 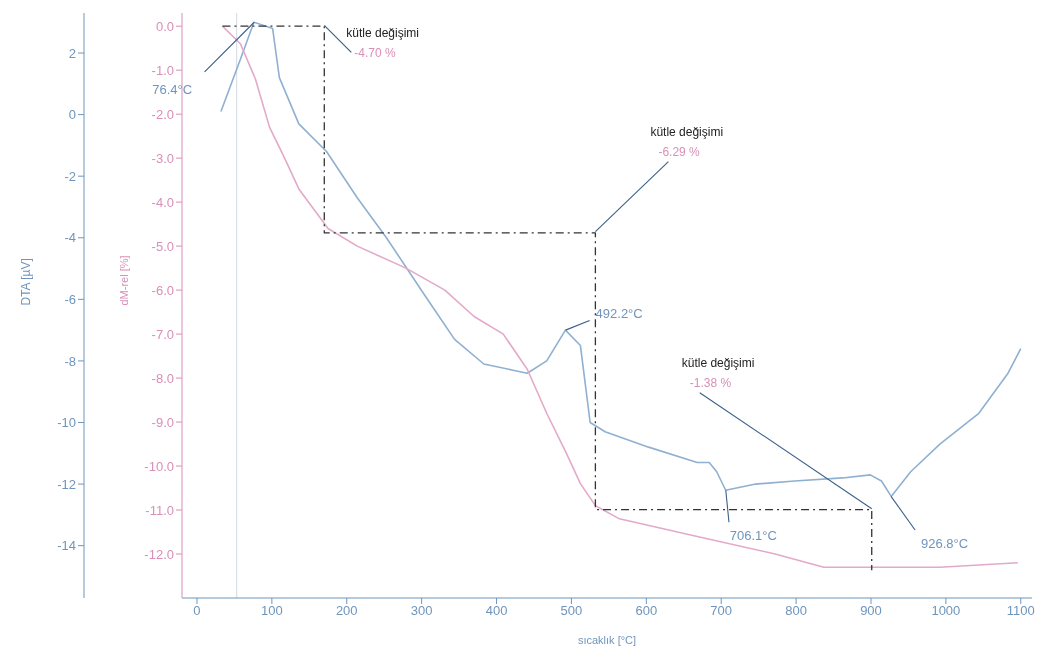 What do you see at coordinates (164, 26) in the screenshot?
I see `y2-tick-label: 0.0` at bounding box center [164, 26].